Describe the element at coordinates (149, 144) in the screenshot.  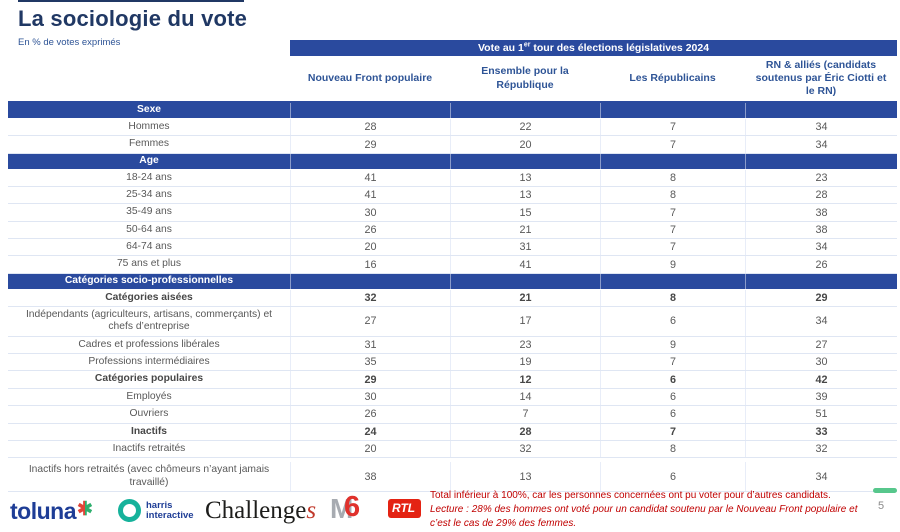
I see `row-label: Femmes` at that location.